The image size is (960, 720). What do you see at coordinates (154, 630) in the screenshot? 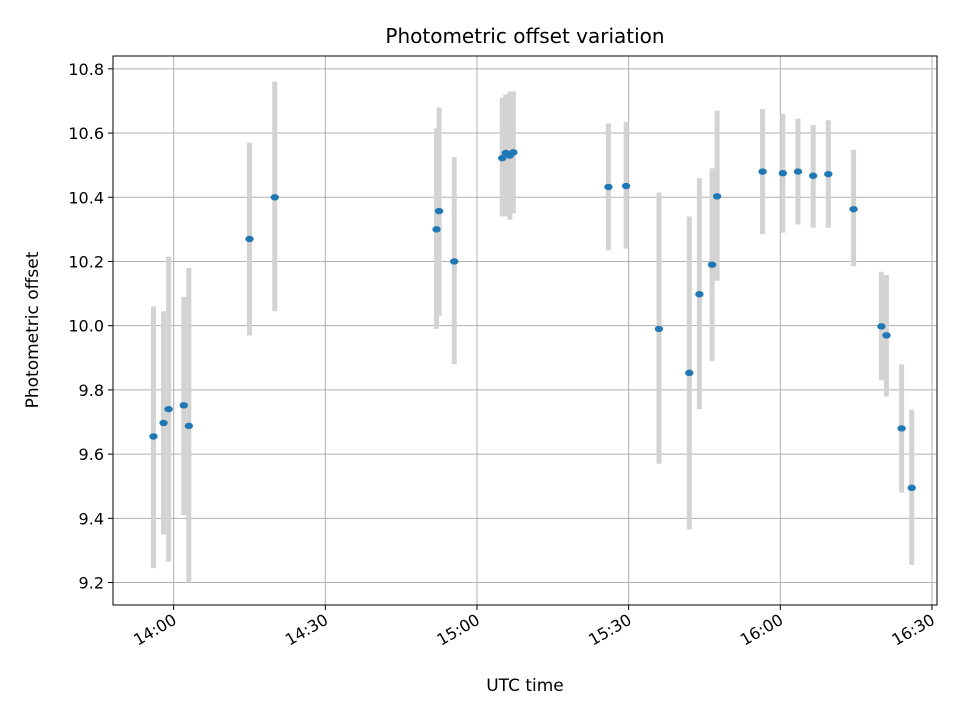
I see `x-tick-label: 14:00` at bounding box center [154, 630].